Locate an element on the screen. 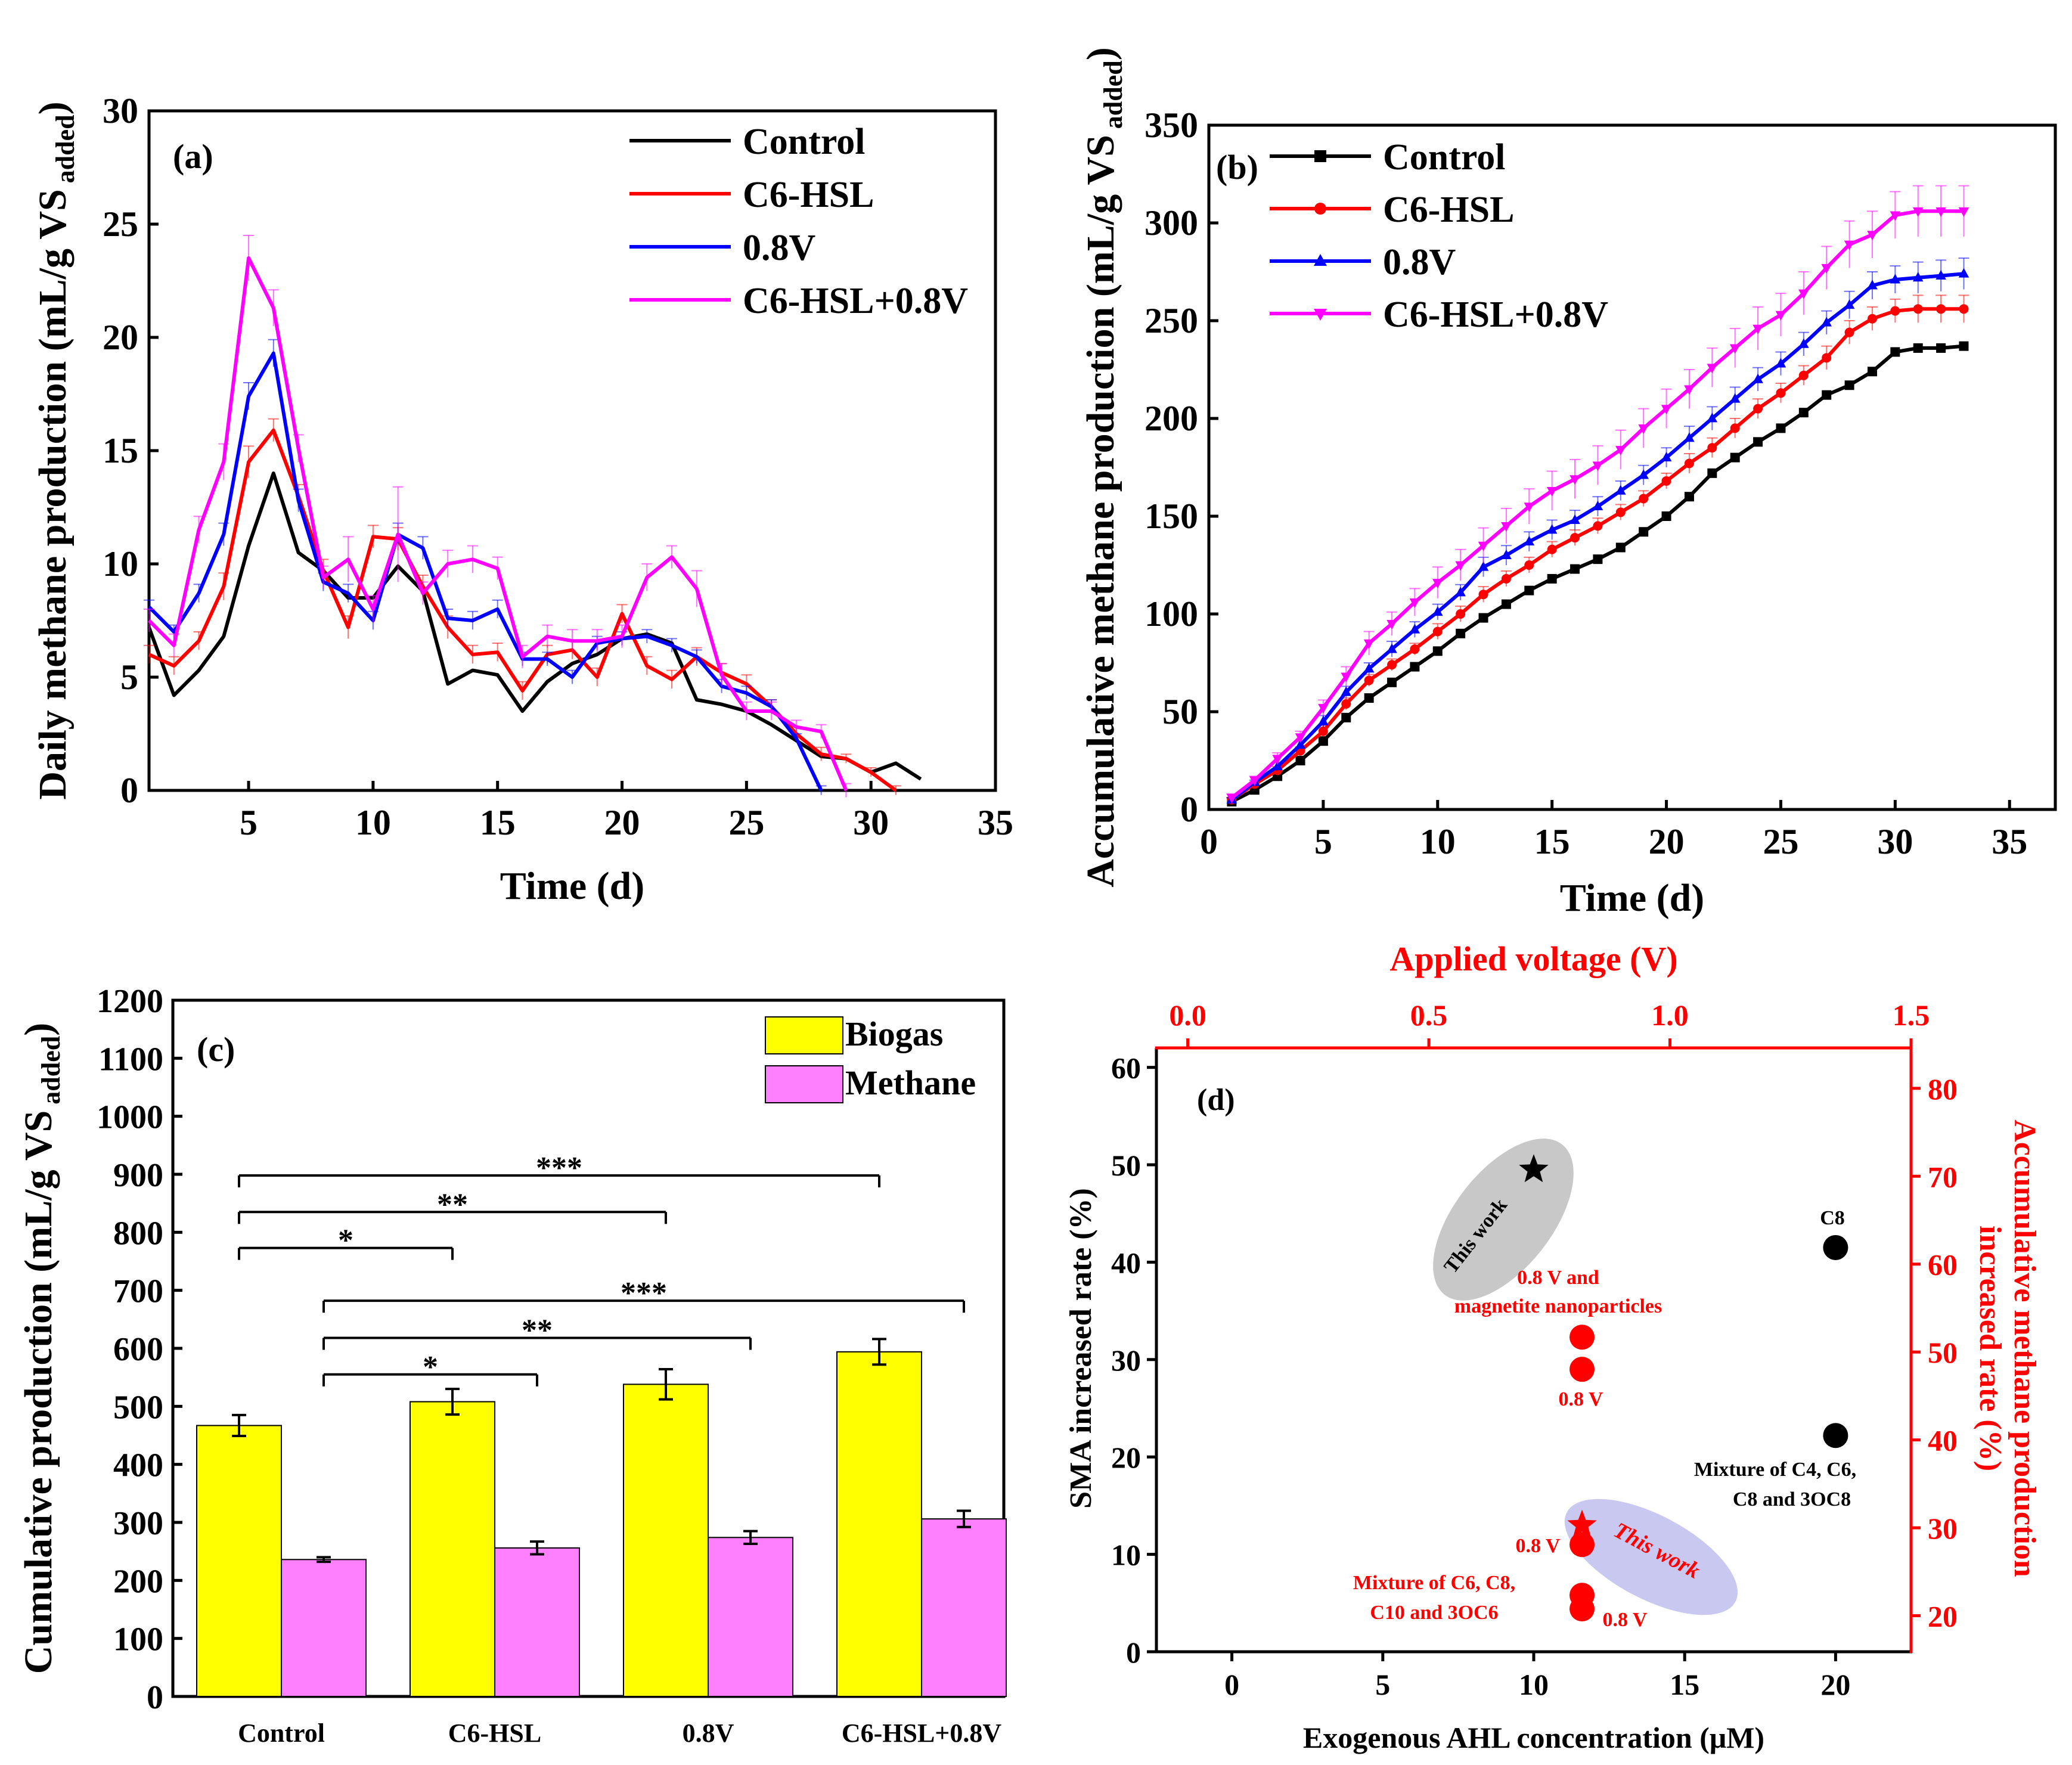 The image size is (2072, 1765). y-tick-label: 600 is located at coordinates (138, 1349).